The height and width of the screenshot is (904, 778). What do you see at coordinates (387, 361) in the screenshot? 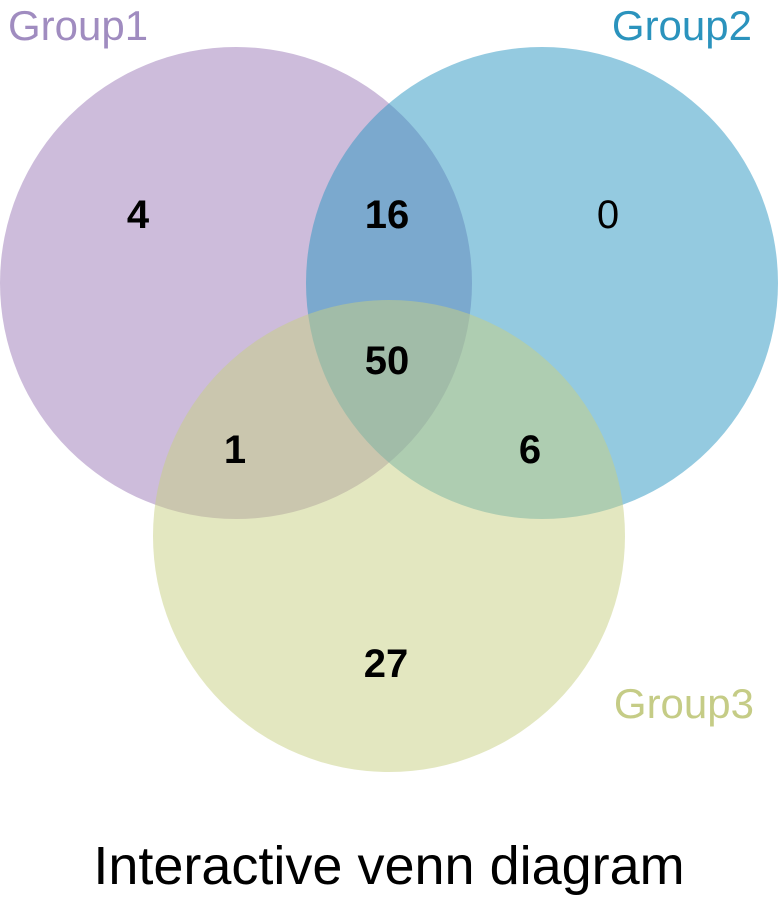
I see `count-all-three: 50` at bounding box center [387, 361].